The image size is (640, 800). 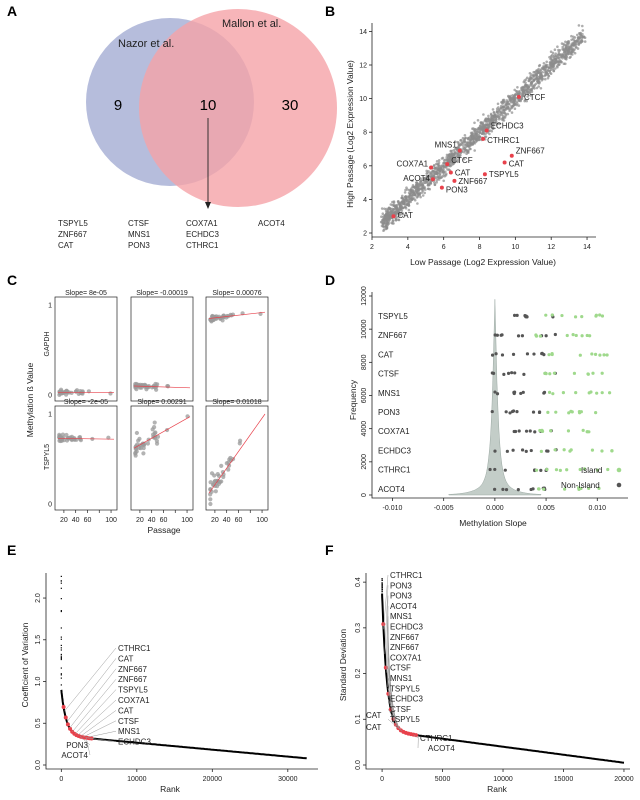 What do you see at coordinates (517, 163) in the screenshot?
I see `highlighted-gene-label: CAT` at bounding box center [517, 163].